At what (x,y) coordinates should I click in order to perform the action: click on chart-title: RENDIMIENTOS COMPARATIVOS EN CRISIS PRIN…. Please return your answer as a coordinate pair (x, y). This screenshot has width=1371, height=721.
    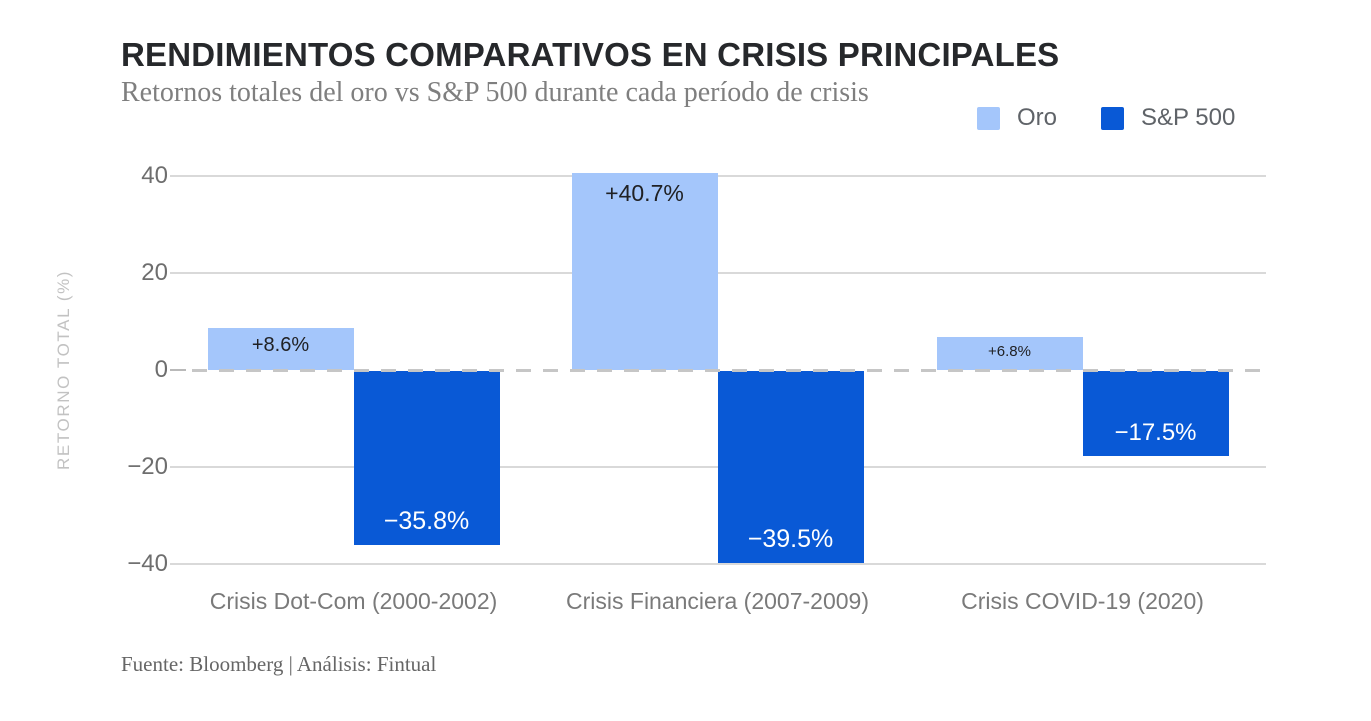
    Looking at the image, I should click on (590, 54).